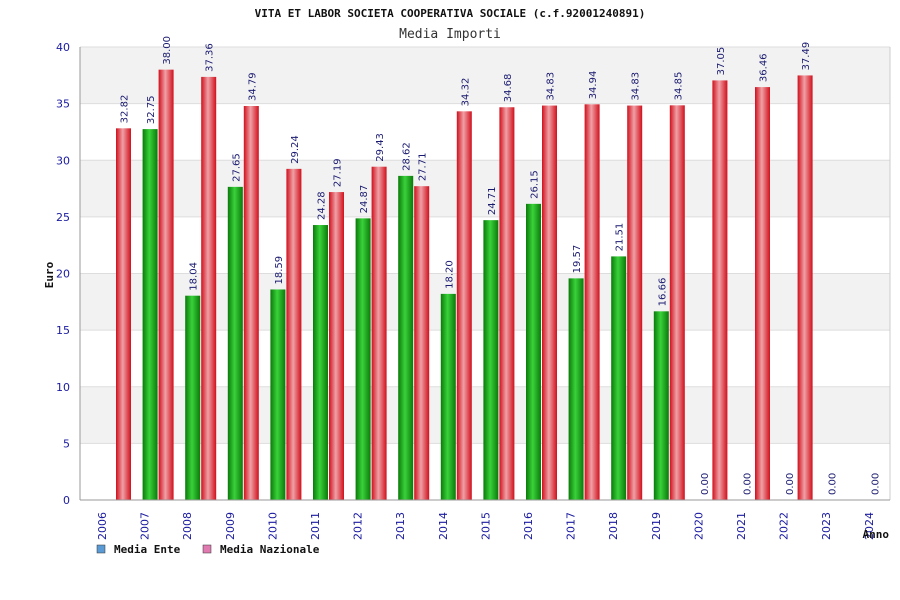  I want to click on data-label: 36.46, so click(764, 67).